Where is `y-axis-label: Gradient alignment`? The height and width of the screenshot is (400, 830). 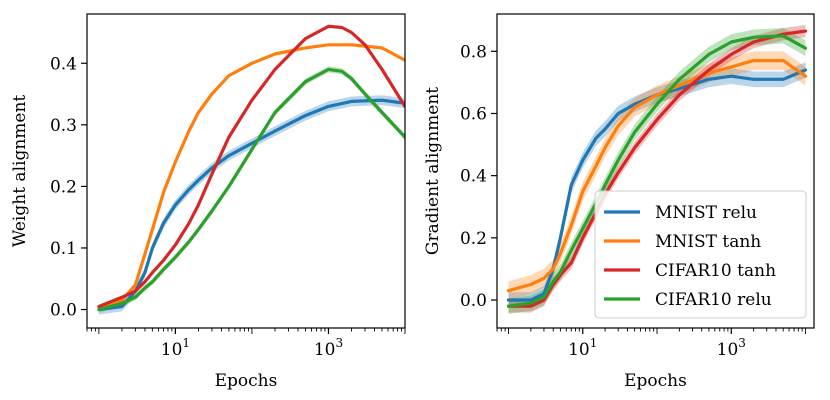 y-axis-label: Gradient alignment is located at coordinates (433, 171).